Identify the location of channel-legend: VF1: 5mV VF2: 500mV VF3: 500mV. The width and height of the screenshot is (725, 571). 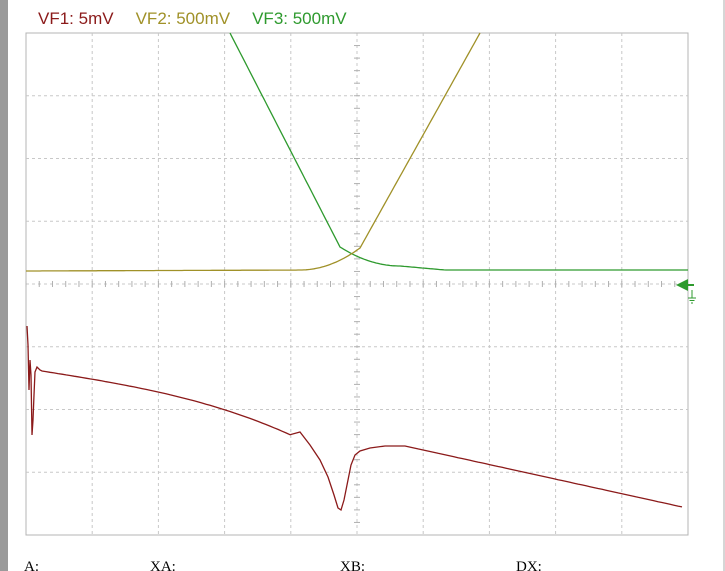
(192, 19).